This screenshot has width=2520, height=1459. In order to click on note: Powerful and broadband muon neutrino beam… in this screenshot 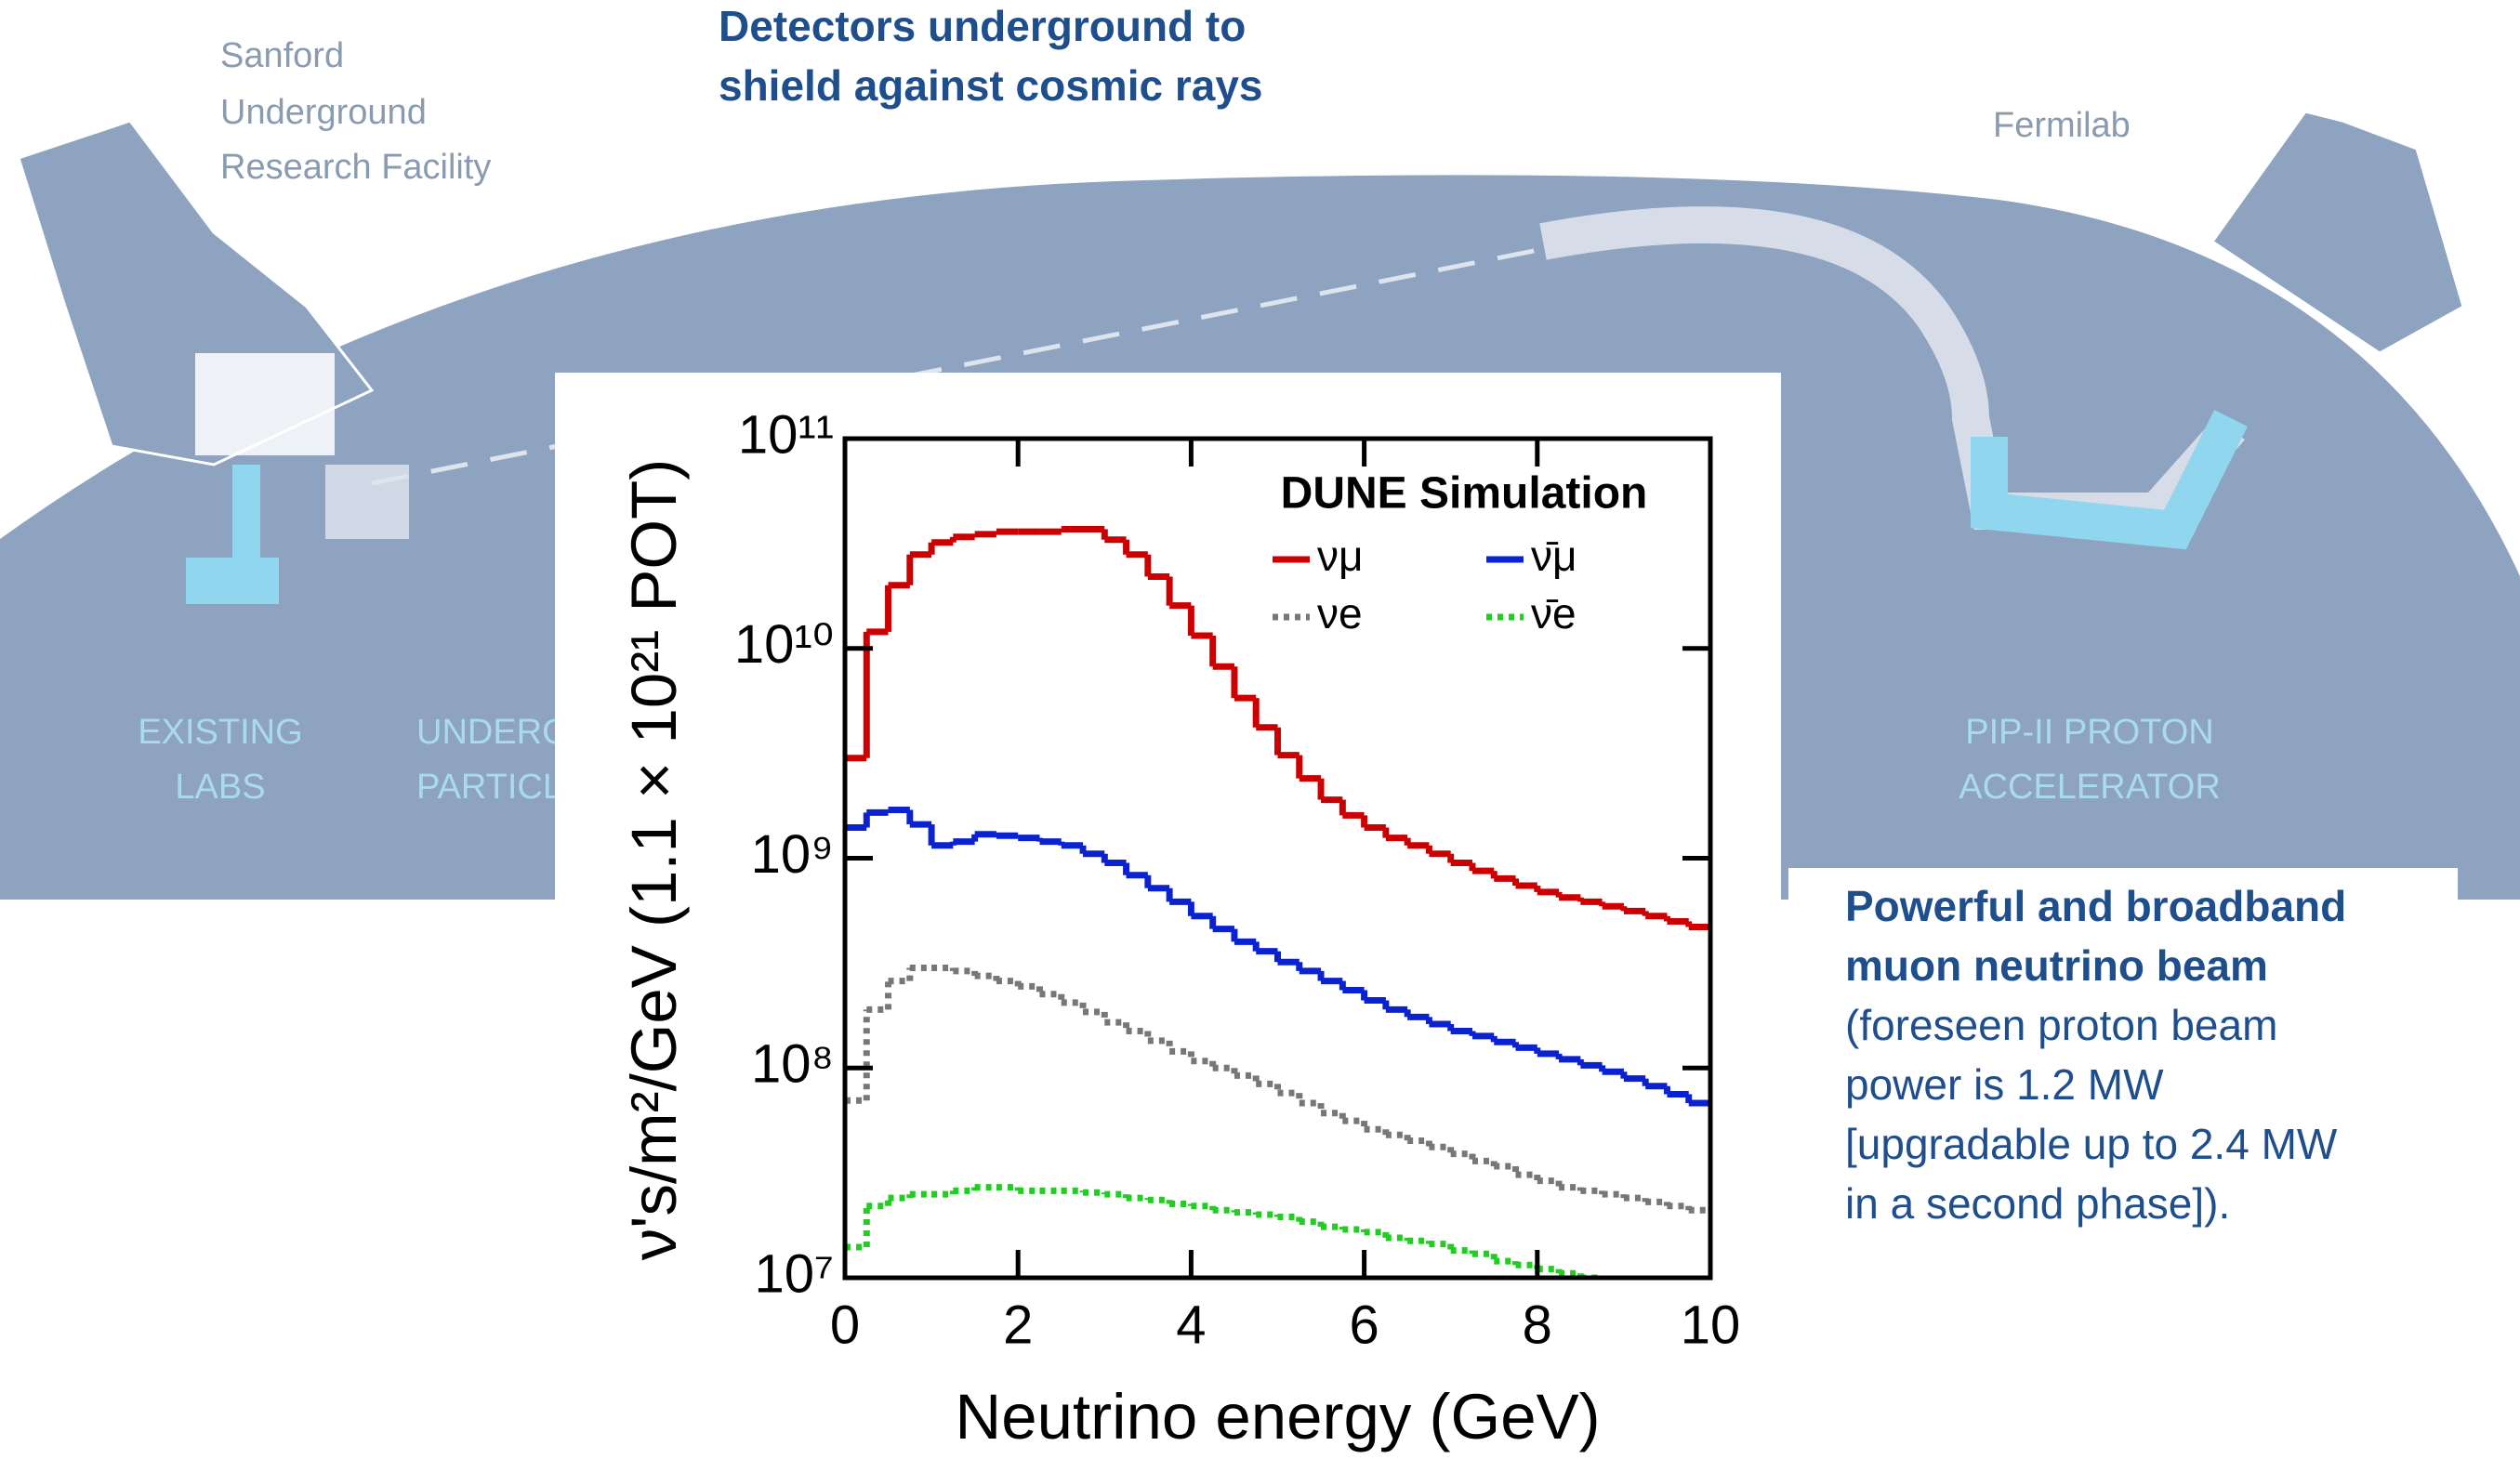, I will do `click(2095, 1055)`.